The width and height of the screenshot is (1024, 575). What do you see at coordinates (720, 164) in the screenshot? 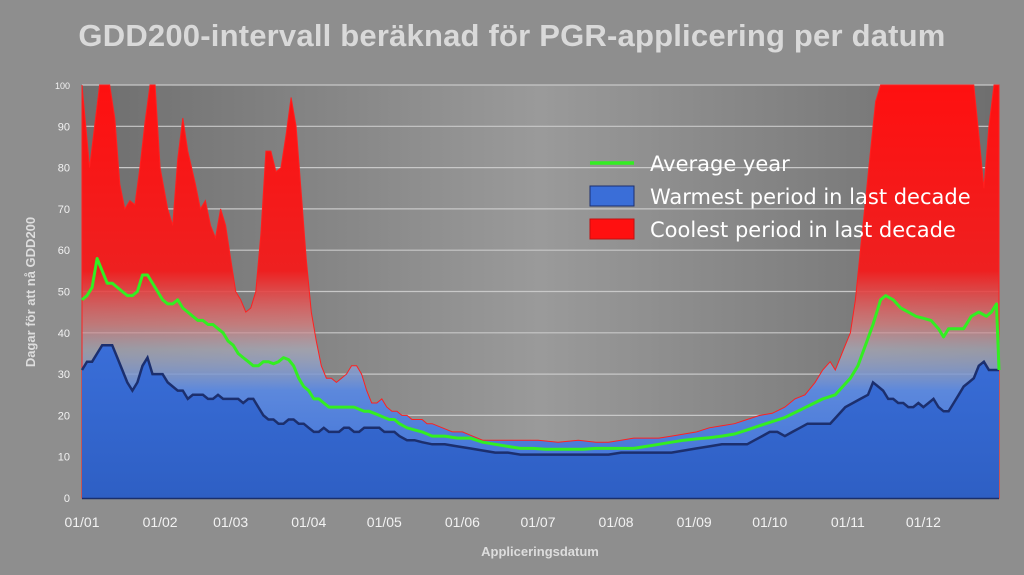
I see `legend-label: Average year` at bounding box center [720, 164].